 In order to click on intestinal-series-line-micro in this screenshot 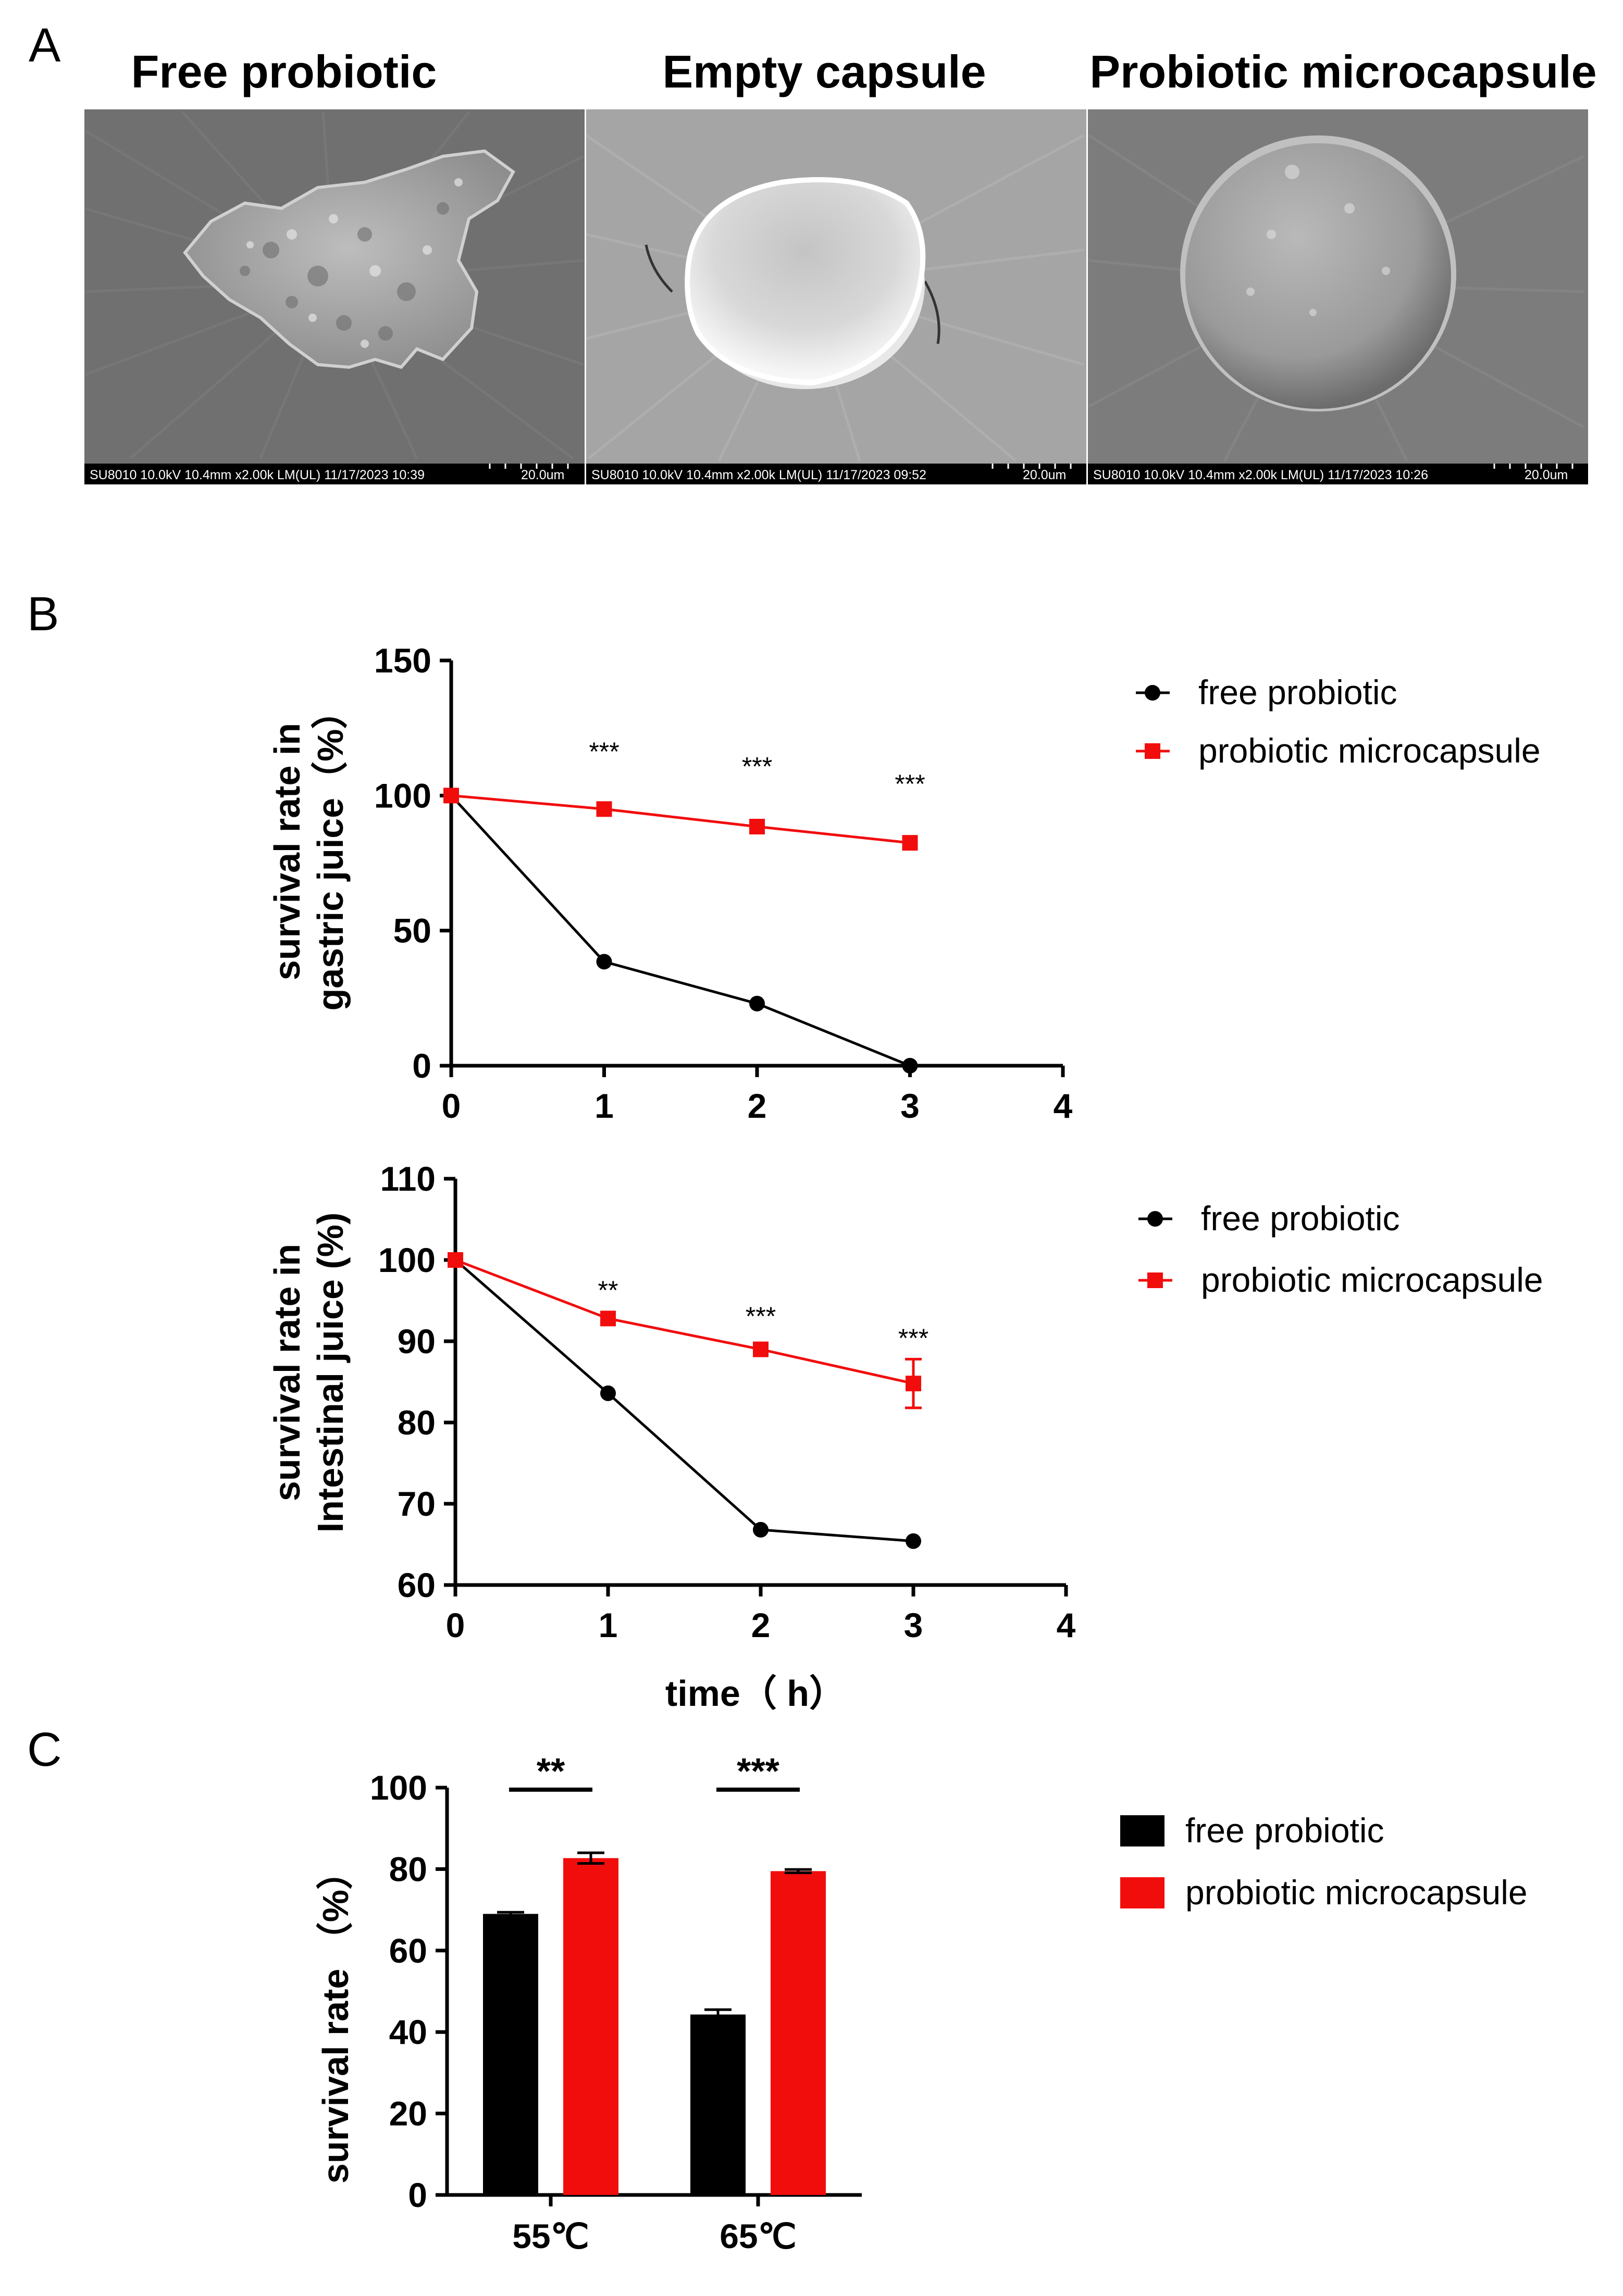, I will do `click(684, 1321)`.